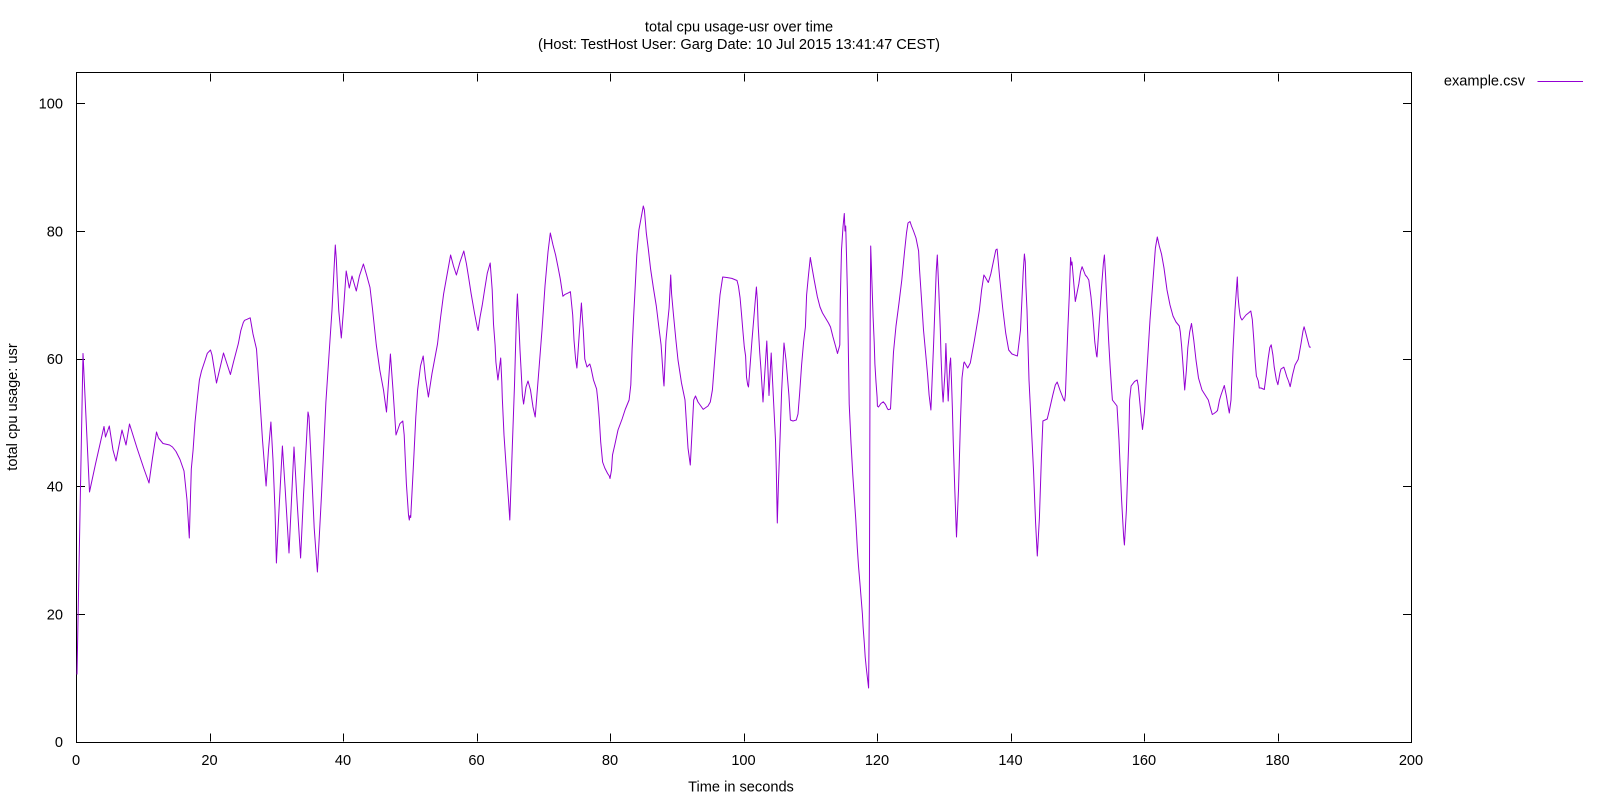 This screenshot has height=800, width=1600. What do you see at coordinates (1411, 761) in the screenshot?
I see `svg-text: 200` at bounding box center [1411, 761].